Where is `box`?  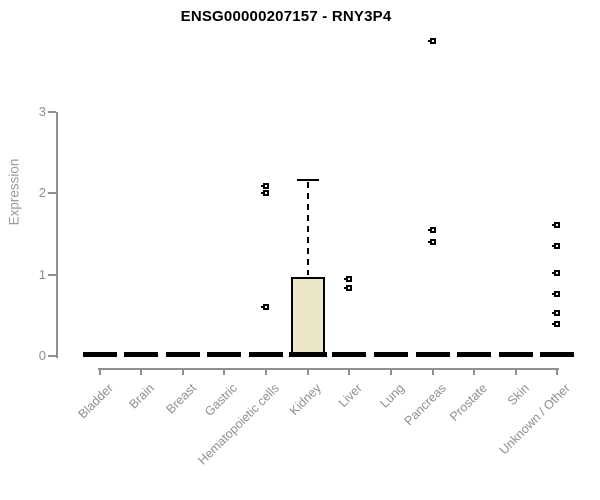
box is located at coordinates (307, 316).